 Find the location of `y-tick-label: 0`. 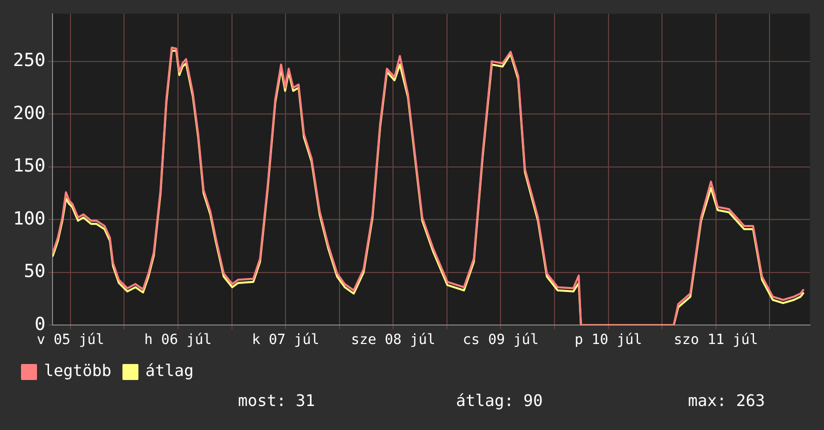

y-tick-label: 0 is located at coordinates (40, 324).